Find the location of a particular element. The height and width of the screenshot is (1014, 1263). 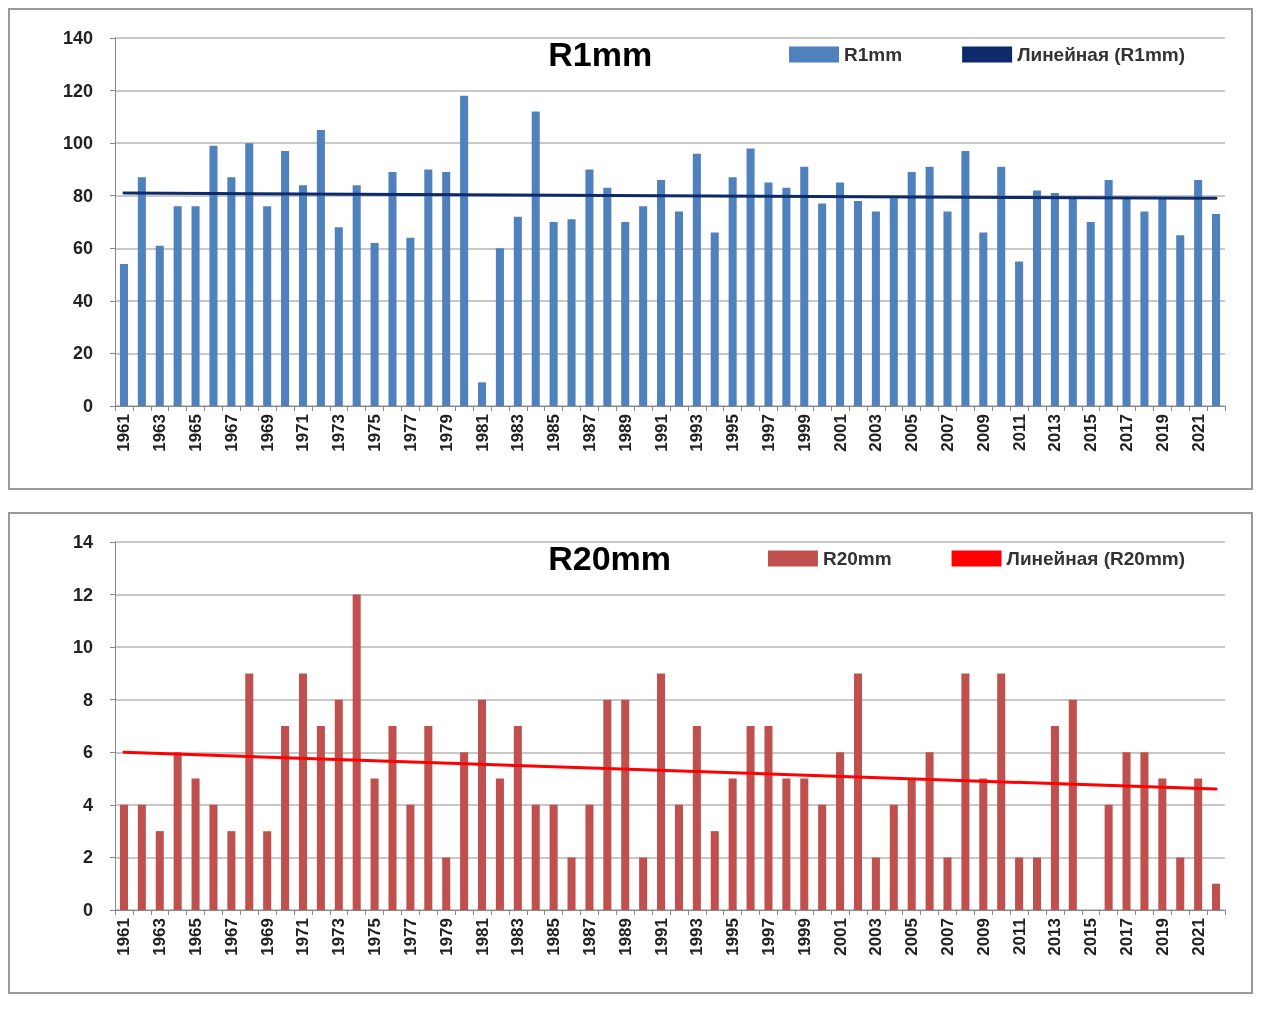

legend-label: R20mm is located at coordinates (857, 558).